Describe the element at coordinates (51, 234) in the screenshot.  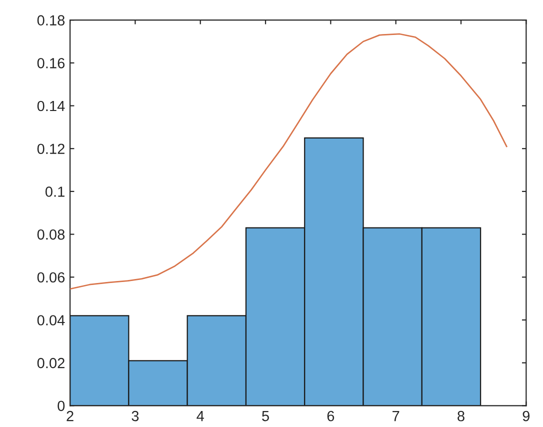
I see `y-tick-label: 0.08` at that location.